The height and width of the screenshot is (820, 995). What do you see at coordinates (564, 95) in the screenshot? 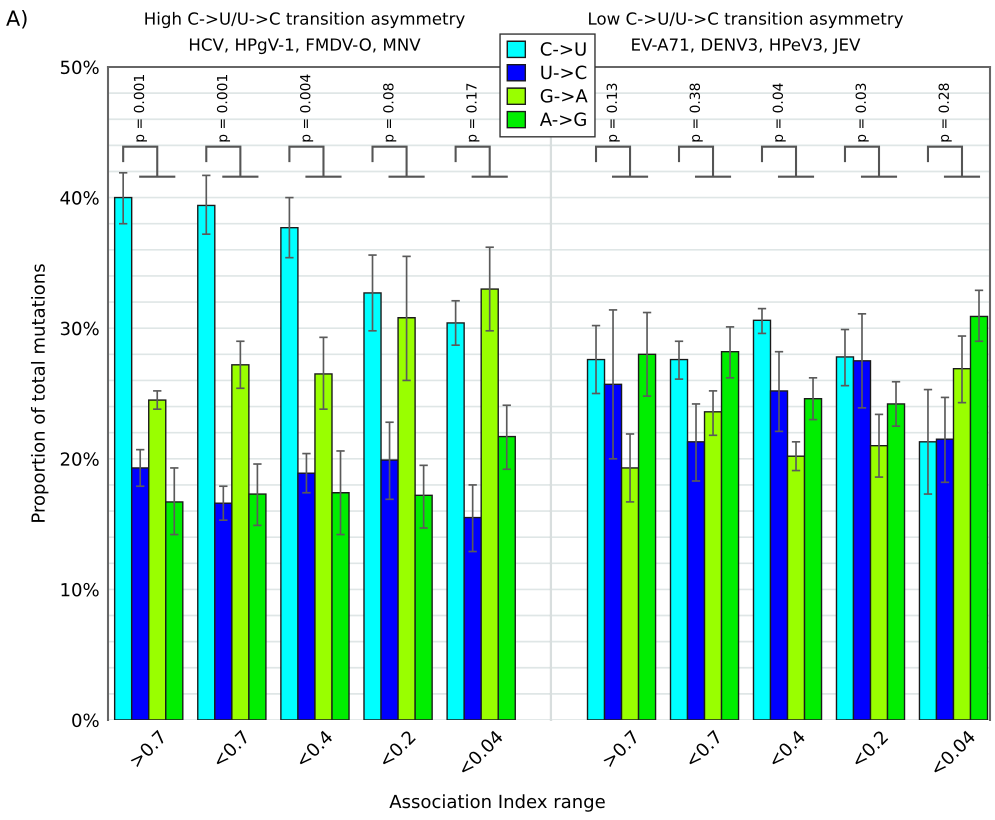
I see `legend-label: G->A` at bounding box center [564, 95].